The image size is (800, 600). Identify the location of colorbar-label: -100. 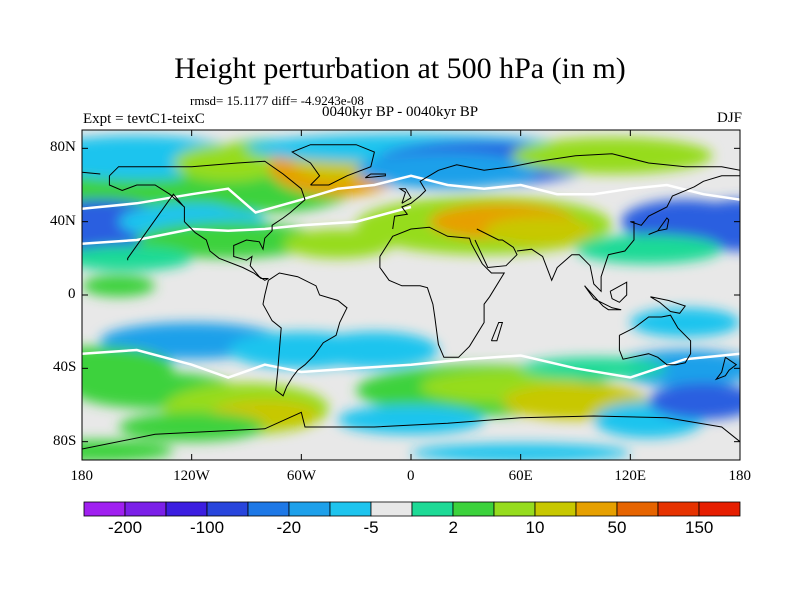
(207, 527).